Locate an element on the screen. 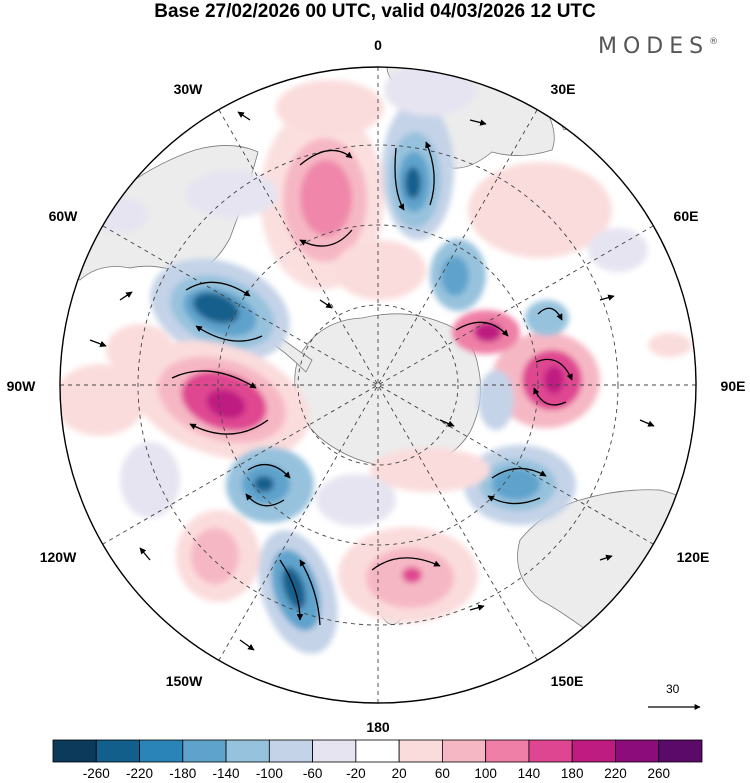 Image resolution: width=750 pixels, height=783 pixels. lon-label-0: 0 is located at coordinates (378, 45).